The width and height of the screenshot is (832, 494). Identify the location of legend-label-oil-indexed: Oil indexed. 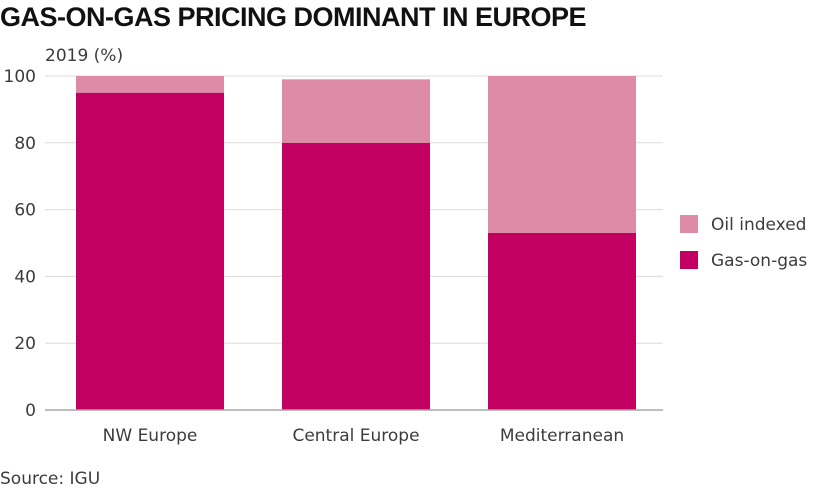
(758, 225).